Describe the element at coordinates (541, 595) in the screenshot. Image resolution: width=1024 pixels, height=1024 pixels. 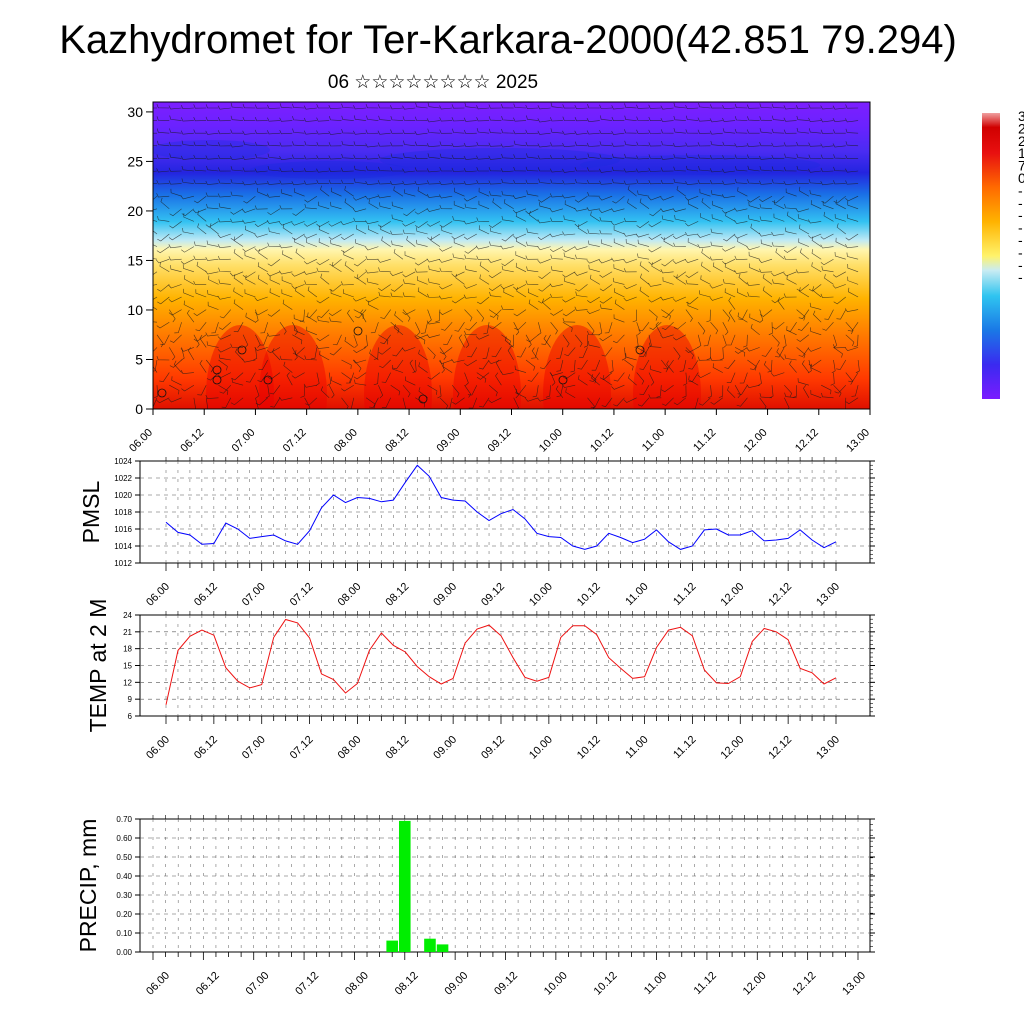
I see `x-tick-label: 10.00` at that location.